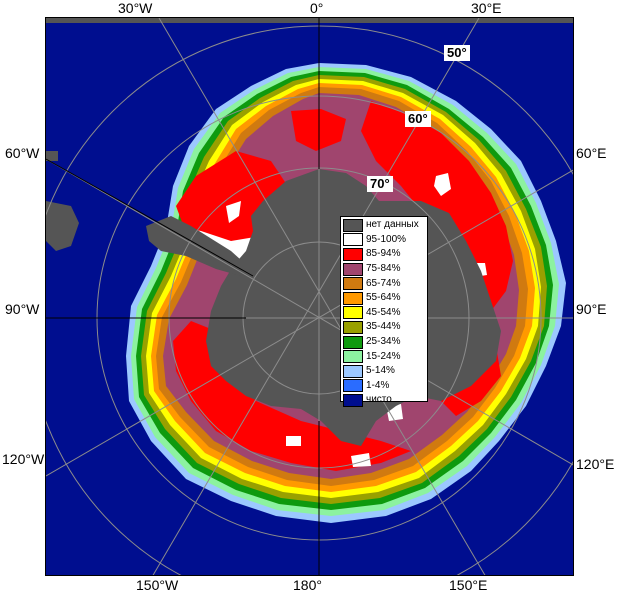  What do you see at coordinates (442, 184) in the screenshot?
I see `ice-band-95-100-c` at bounding box center [442, 184].